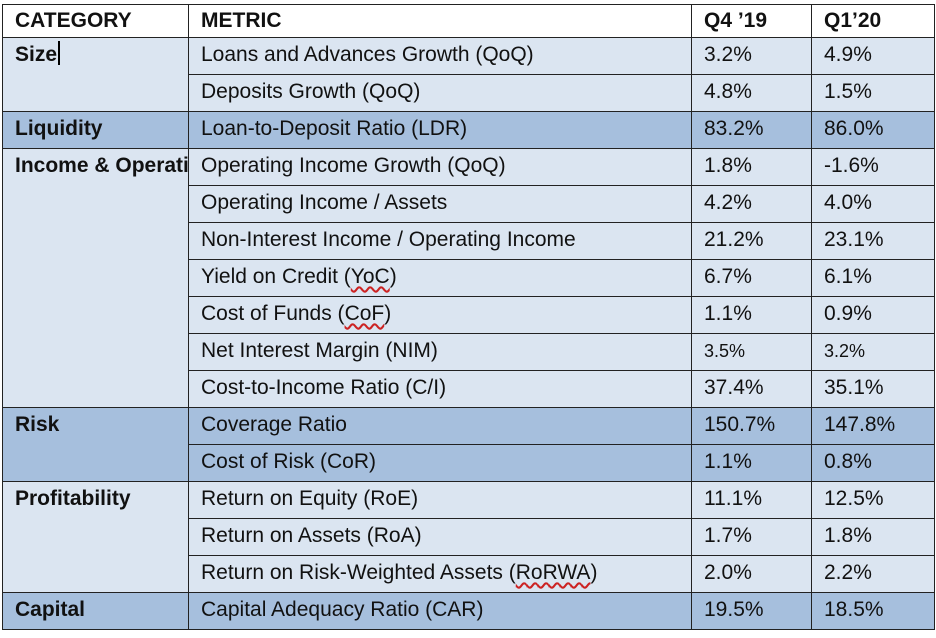 The height and width of the screenshot is (638, 936). I want to click on q4-value: 83.2%, so click(751, 130).